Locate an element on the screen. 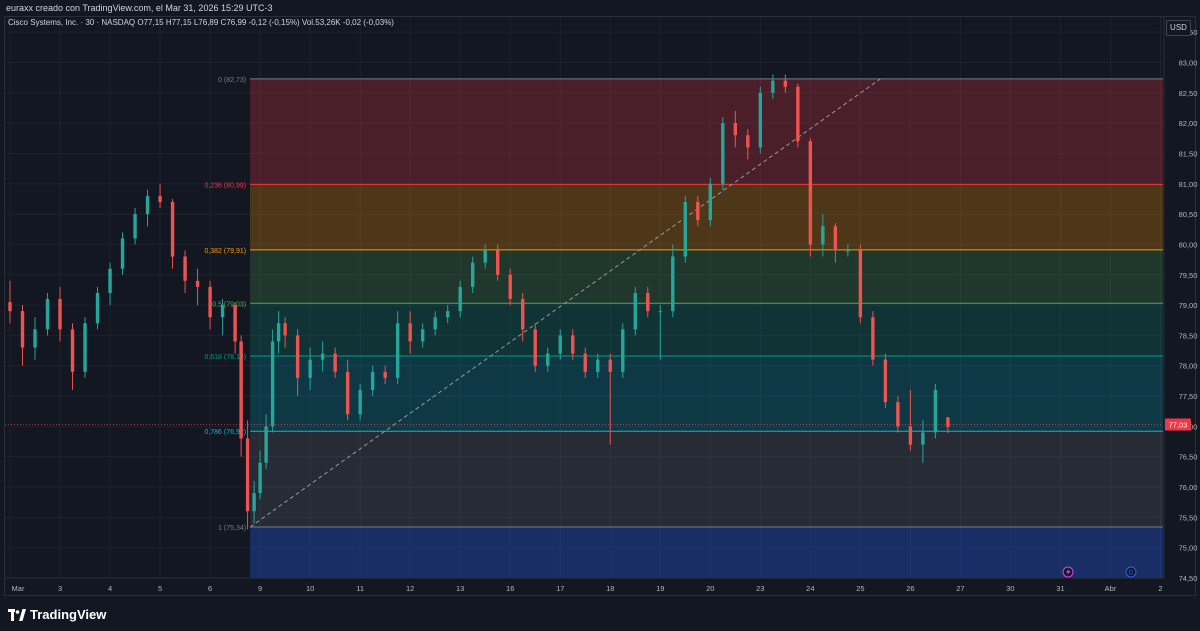 The image size is (1200, 631). time-tick-label: 6 is located at coordinates (210, 588).